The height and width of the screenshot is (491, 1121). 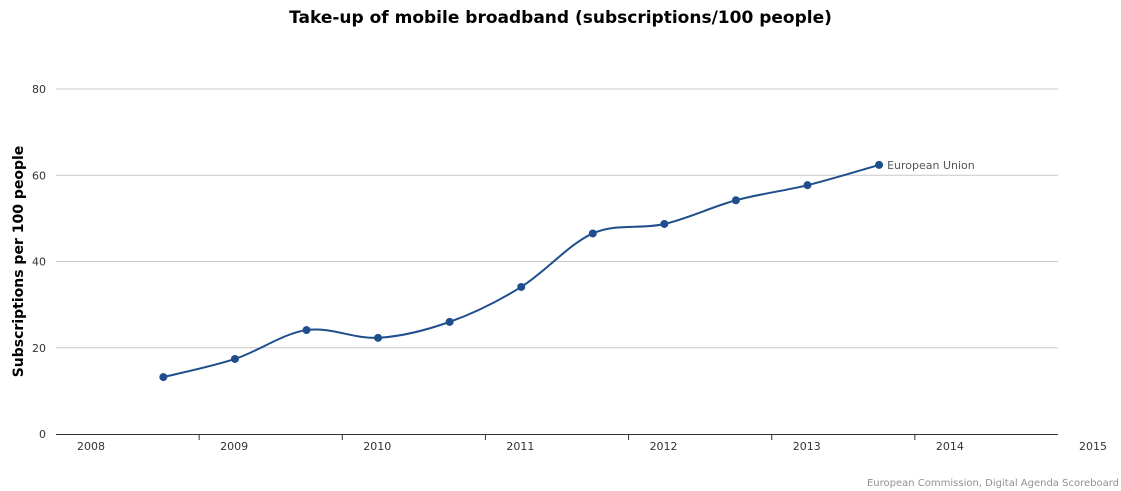 What do you see at coordinates (592, 446) in the screenshot?
I see `x-tick-labels: 2008 2009 2010 2011 2012 2013 2014 2015` at bounding box center [592, 446].